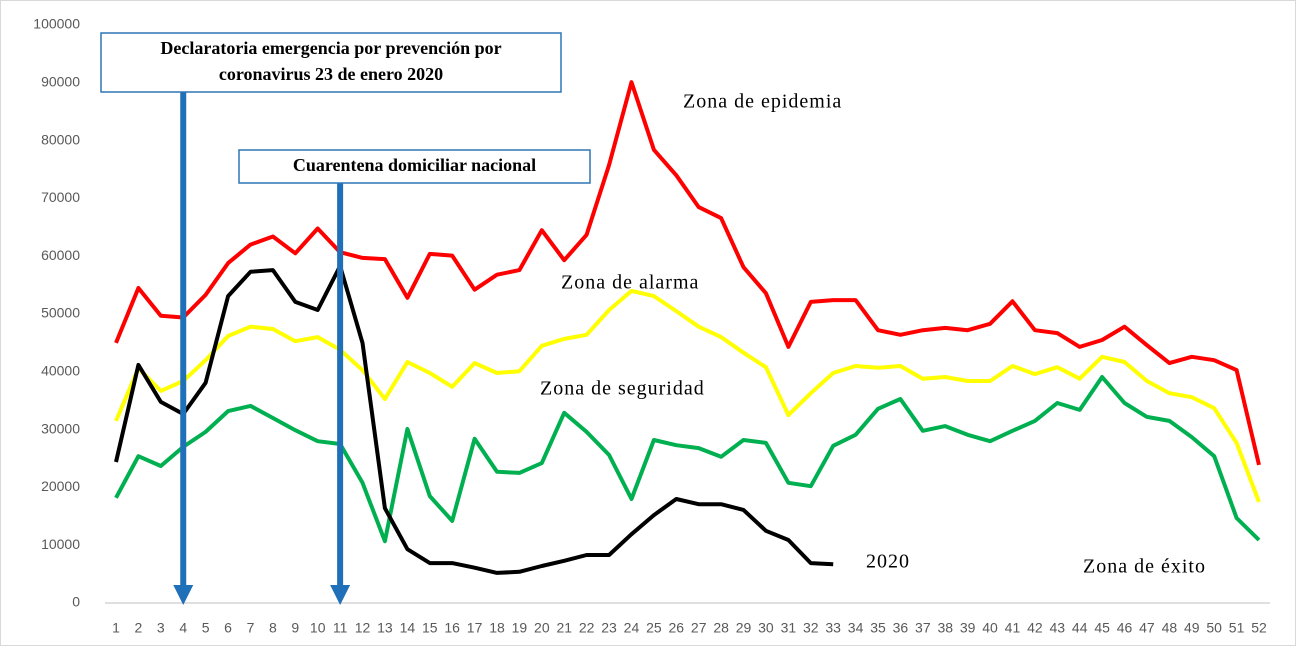 The image size is (1296, 646). I want to click on series-label: Zona de alarma, so click(630, 283).